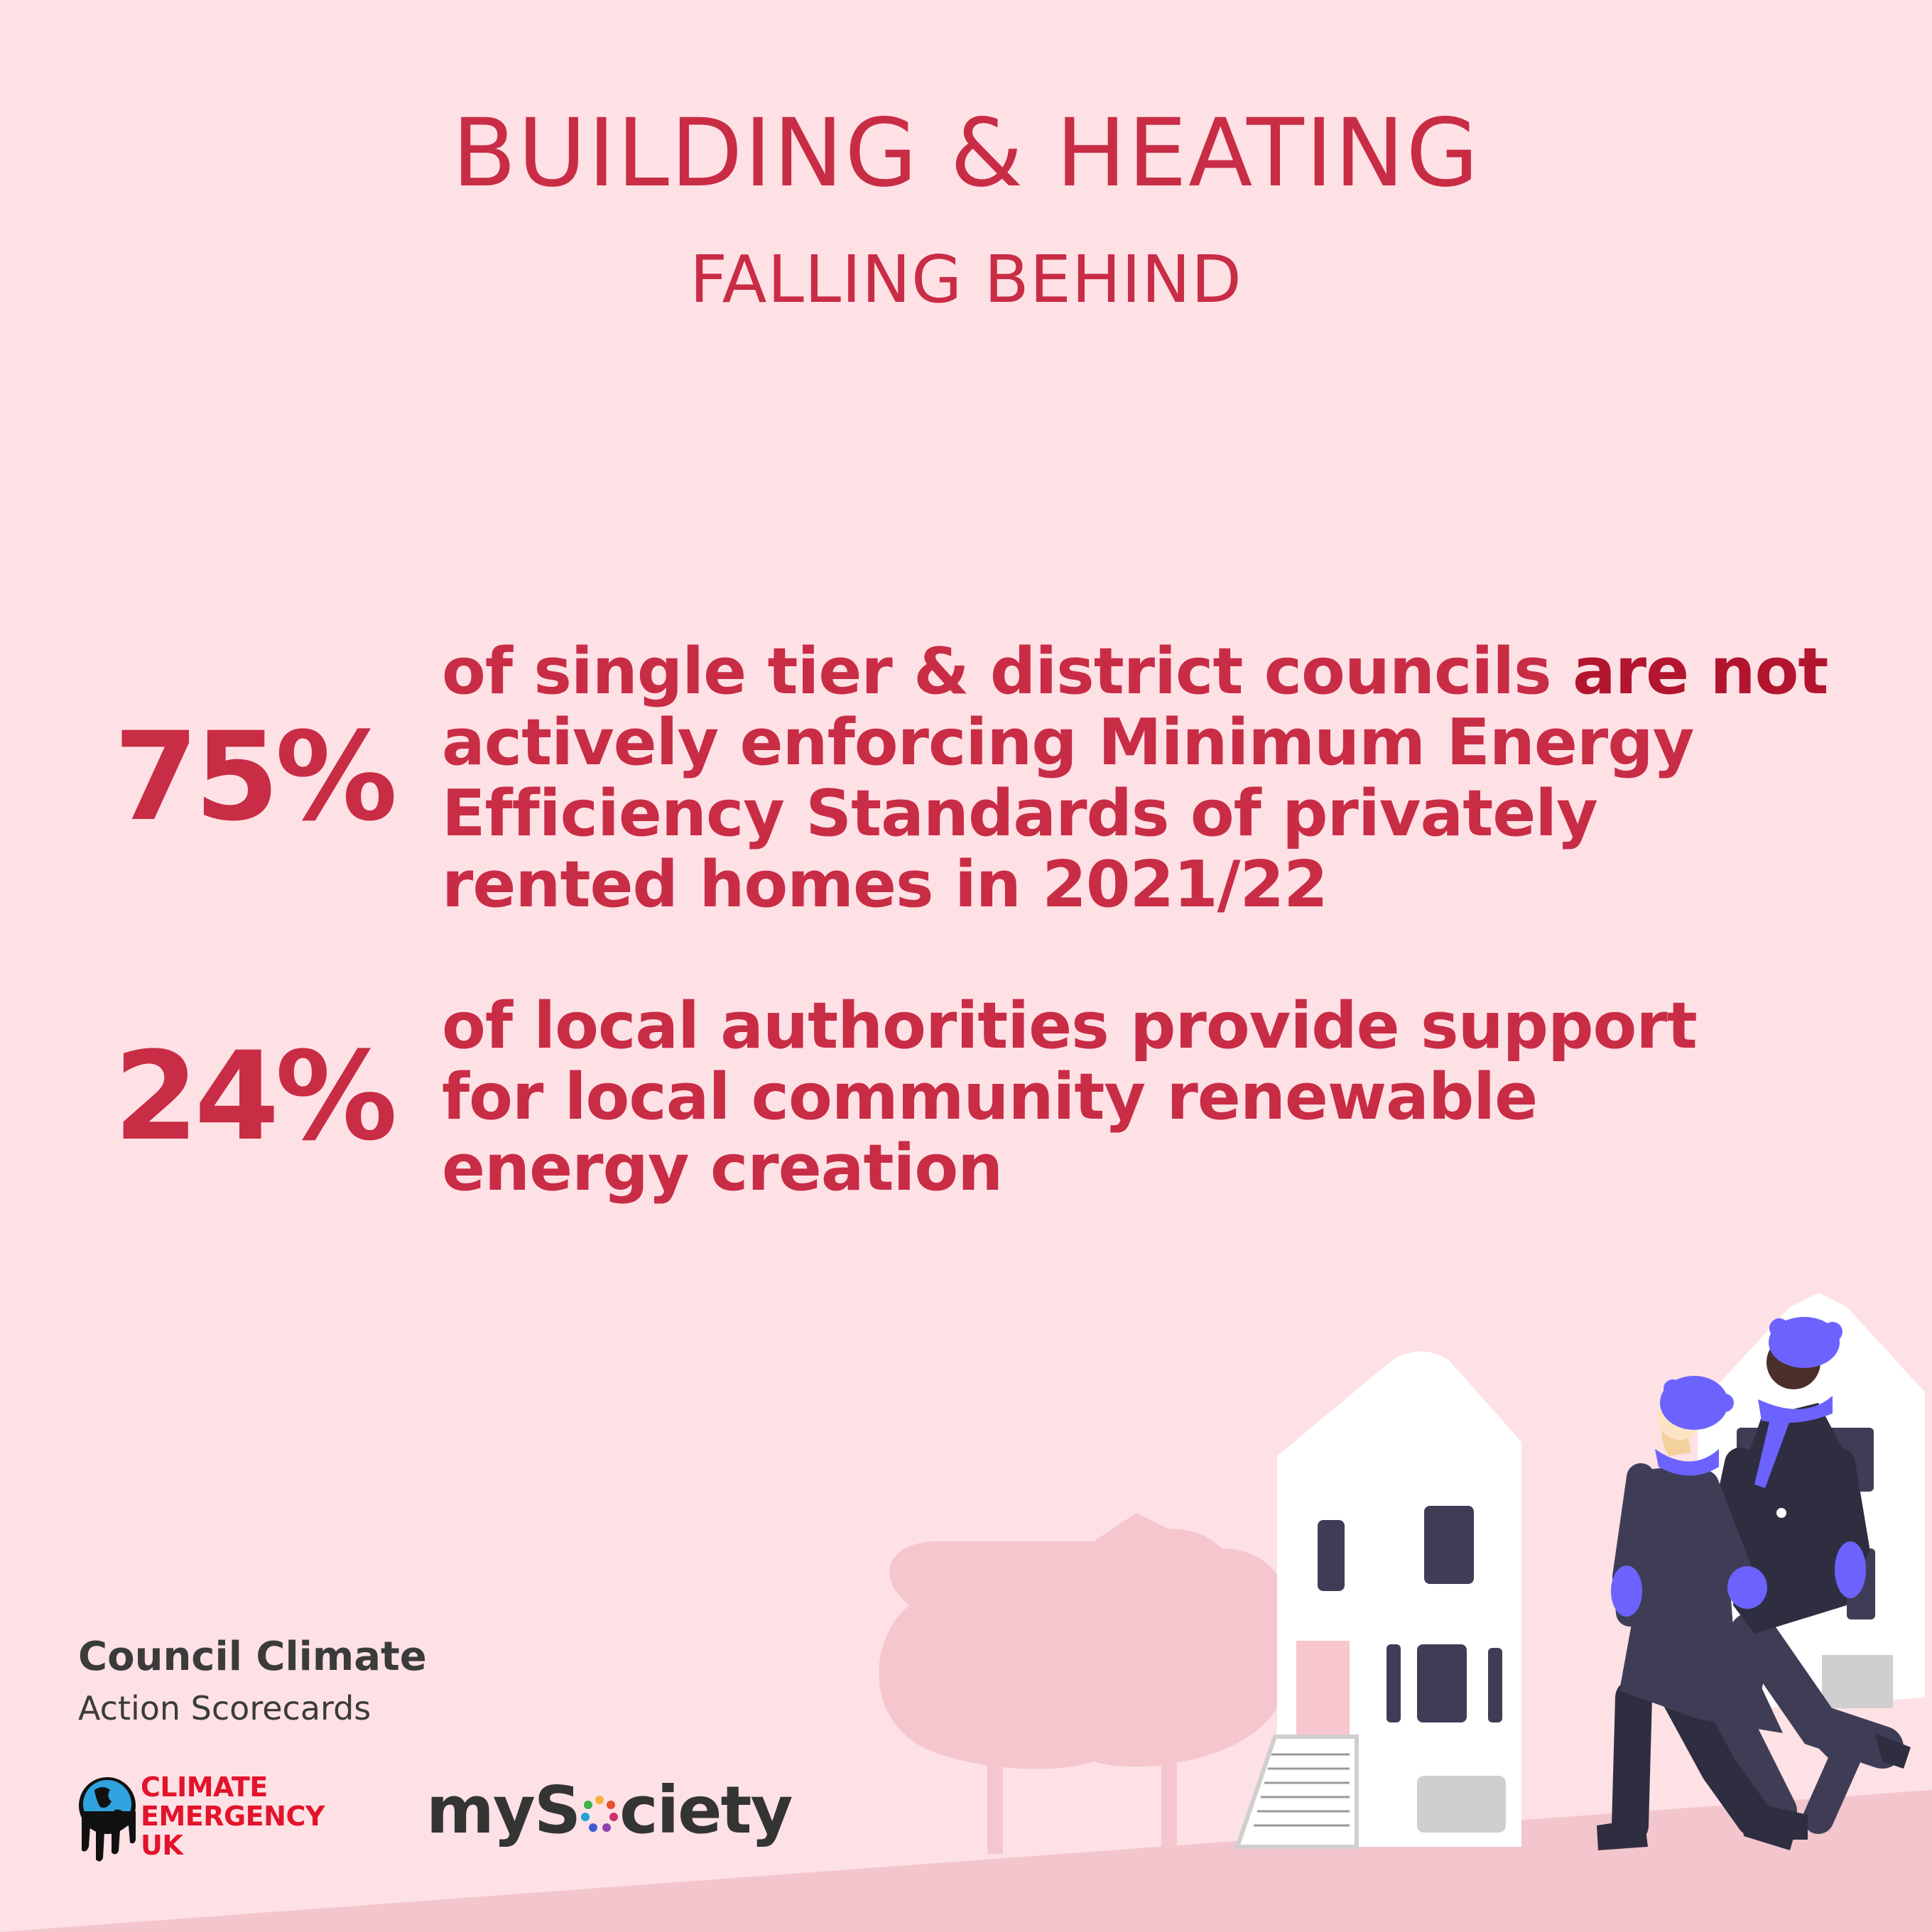 The width and height of the screenshot is (1932, 1932). I want to click on stat-value-enforcement: 75%, so click(256, 777).